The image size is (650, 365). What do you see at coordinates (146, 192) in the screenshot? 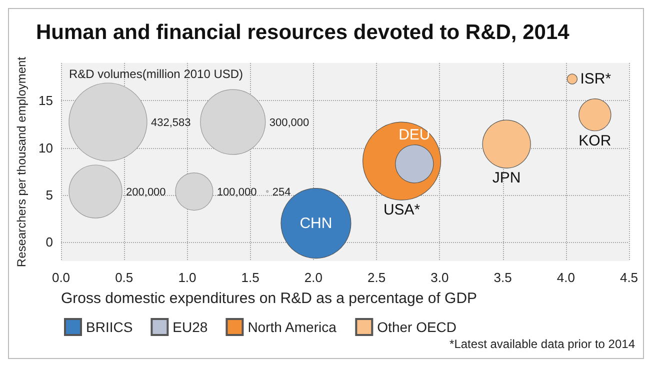
I see `legend-label: 200,000` at bounding box center [146, 192].